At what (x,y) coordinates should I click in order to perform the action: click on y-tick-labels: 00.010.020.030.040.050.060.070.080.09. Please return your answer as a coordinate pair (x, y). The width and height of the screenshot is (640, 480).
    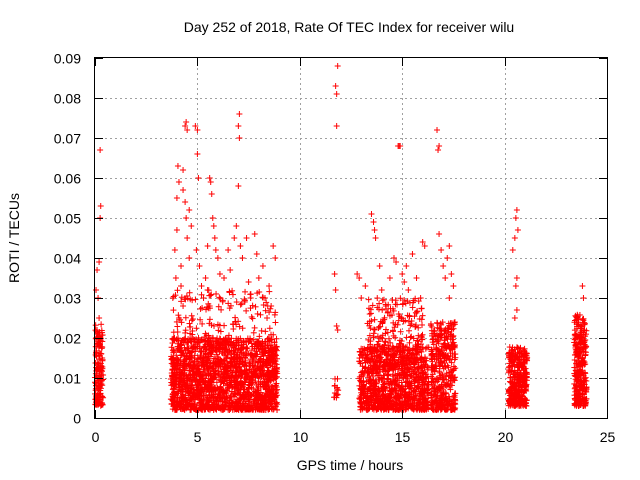
    Looking at the image, I should click on (67, 239).